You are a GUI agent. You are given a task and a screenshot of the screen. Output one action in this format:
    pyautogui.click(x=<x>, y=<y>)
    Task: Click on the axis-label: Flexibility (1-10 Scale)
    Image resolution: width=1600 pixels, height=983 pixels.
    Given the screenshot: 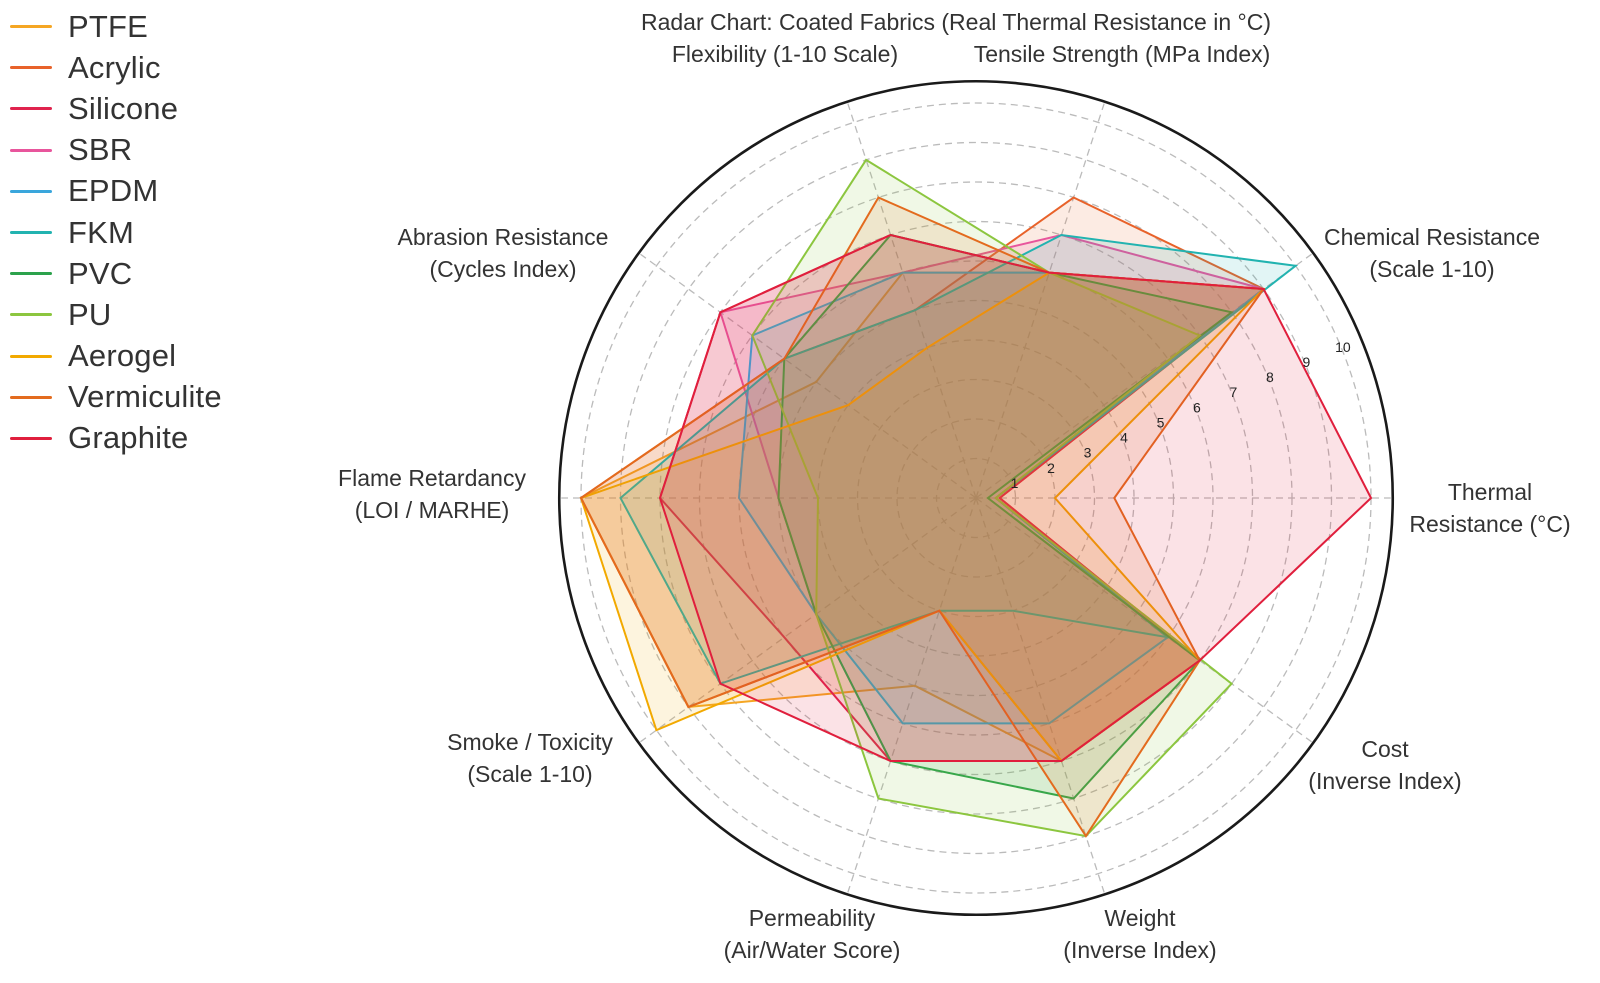 What is the action you would take?
    pyautogui.click(x=785, y=54)
    